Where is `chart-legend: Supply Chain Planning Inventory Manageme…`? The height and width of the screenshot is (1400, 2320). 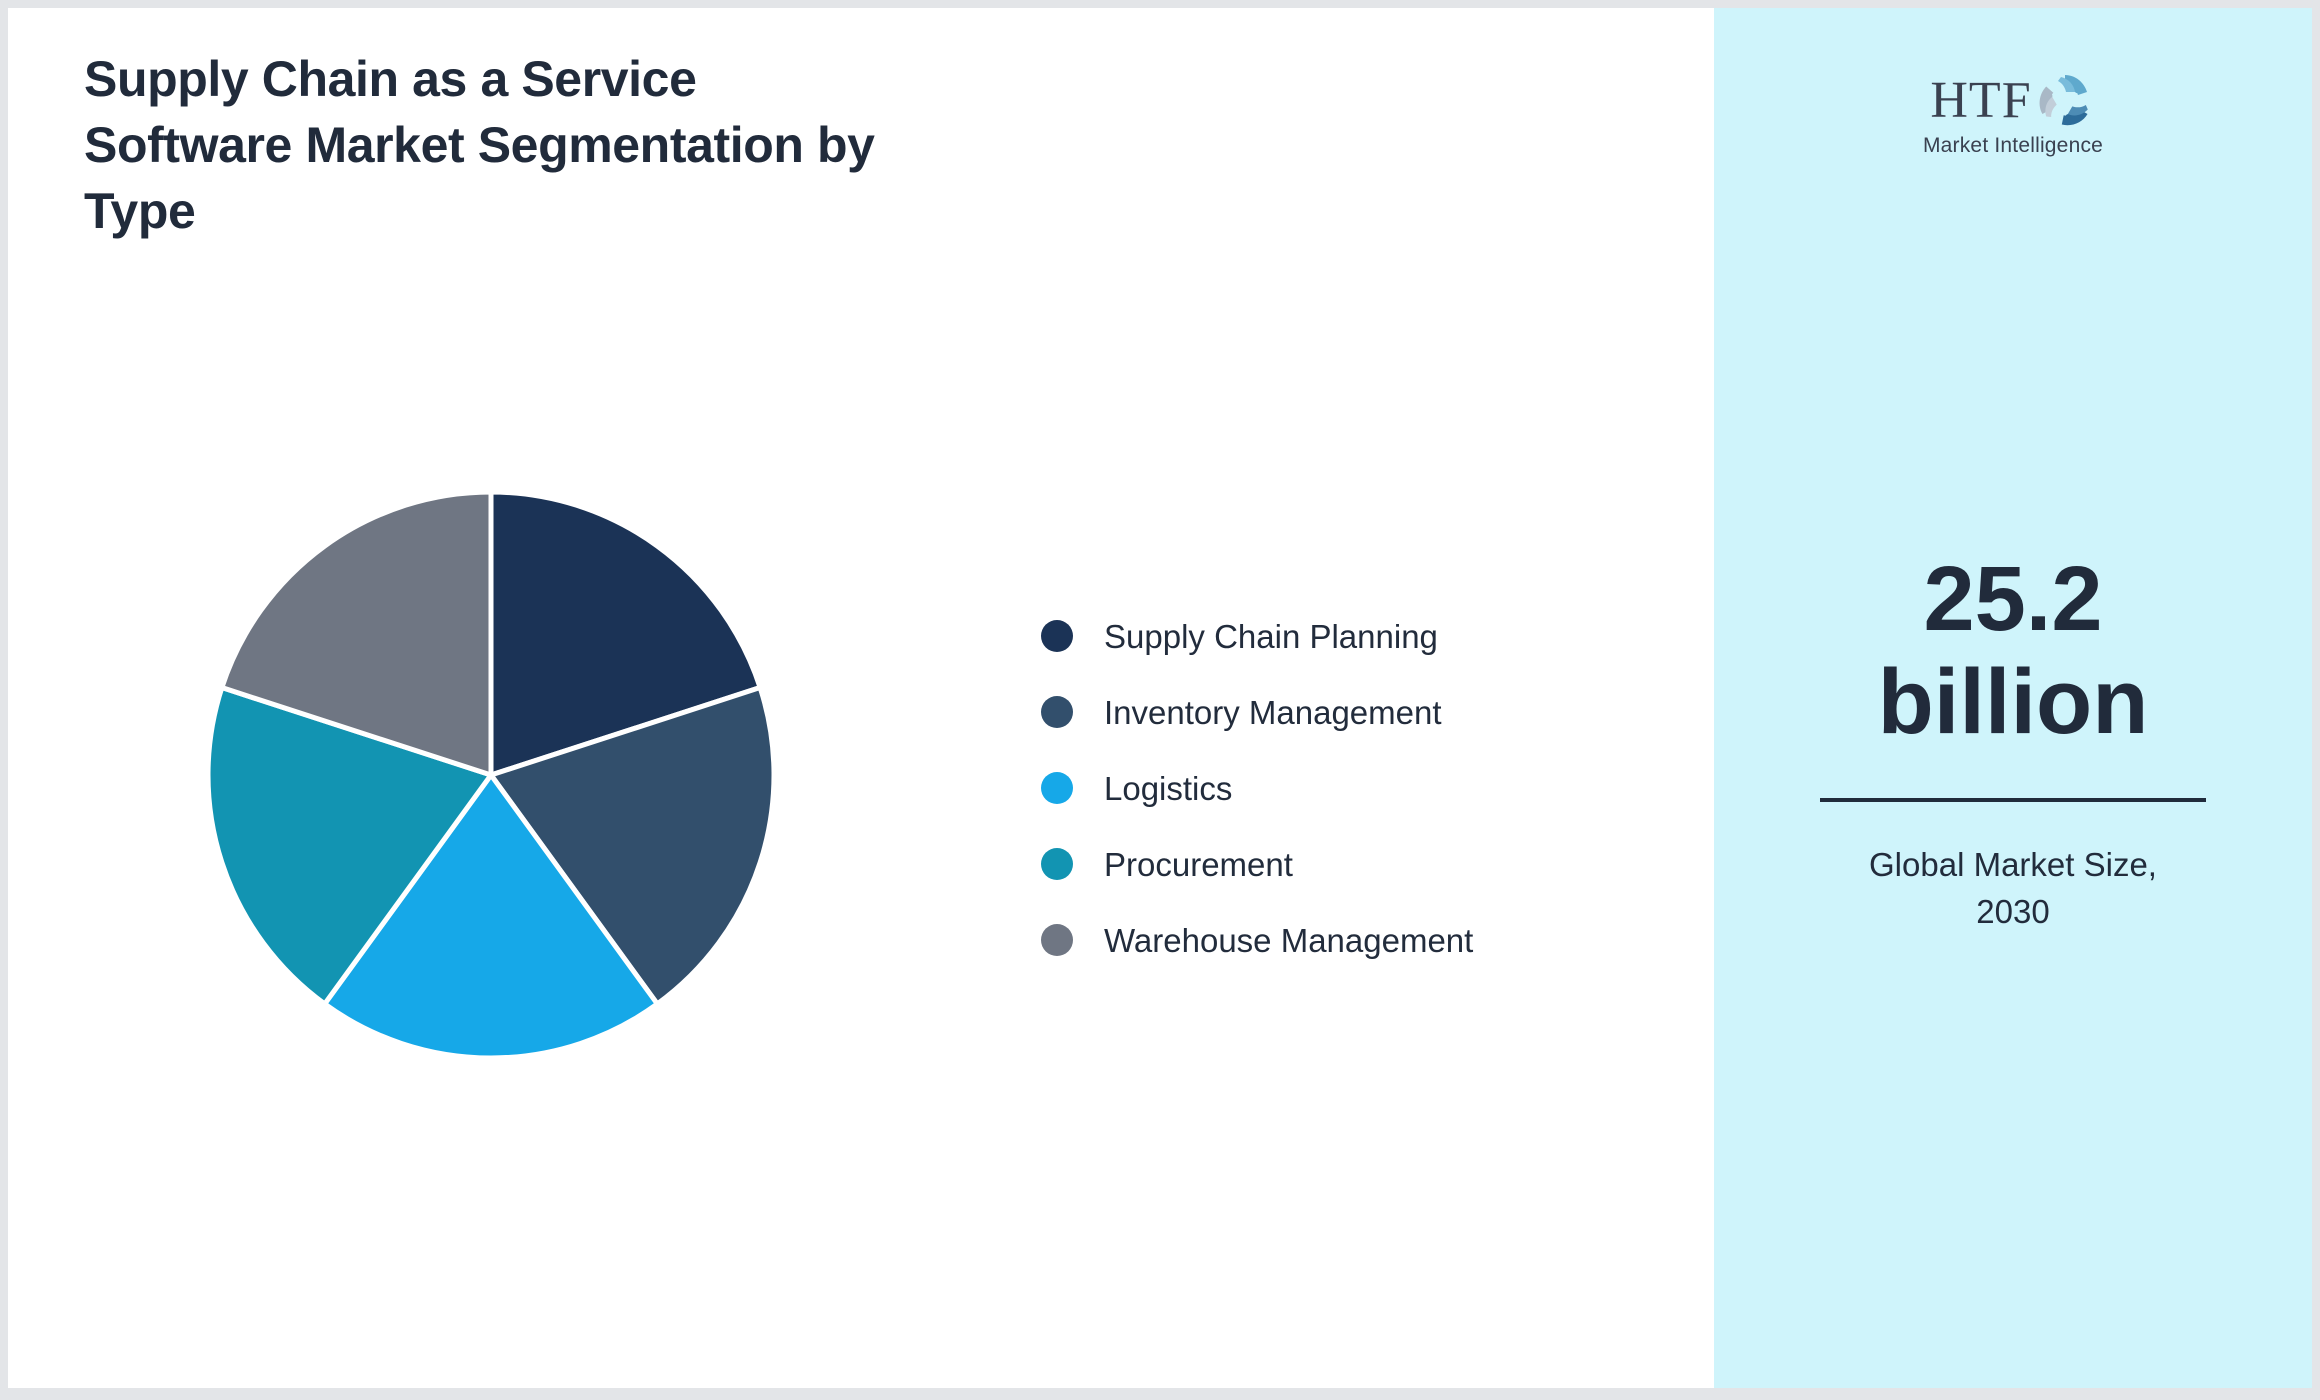
chart-legend: Supply Chain Planning Inventory Manageme… is located at coordinates (1257, 788).